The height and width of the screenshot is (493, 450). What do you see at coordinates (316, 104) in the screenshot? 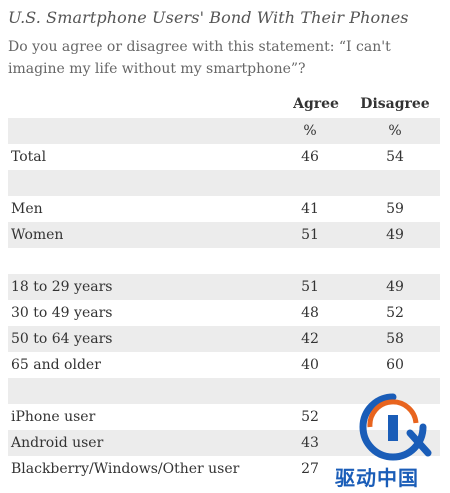
I see `agree-header: Agree` at bounding box center [316, 104].